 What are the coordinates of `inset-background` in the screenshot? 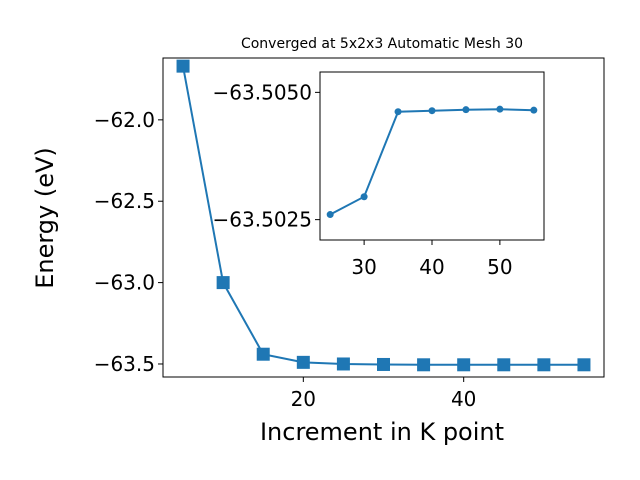 It's located at (432, 156).